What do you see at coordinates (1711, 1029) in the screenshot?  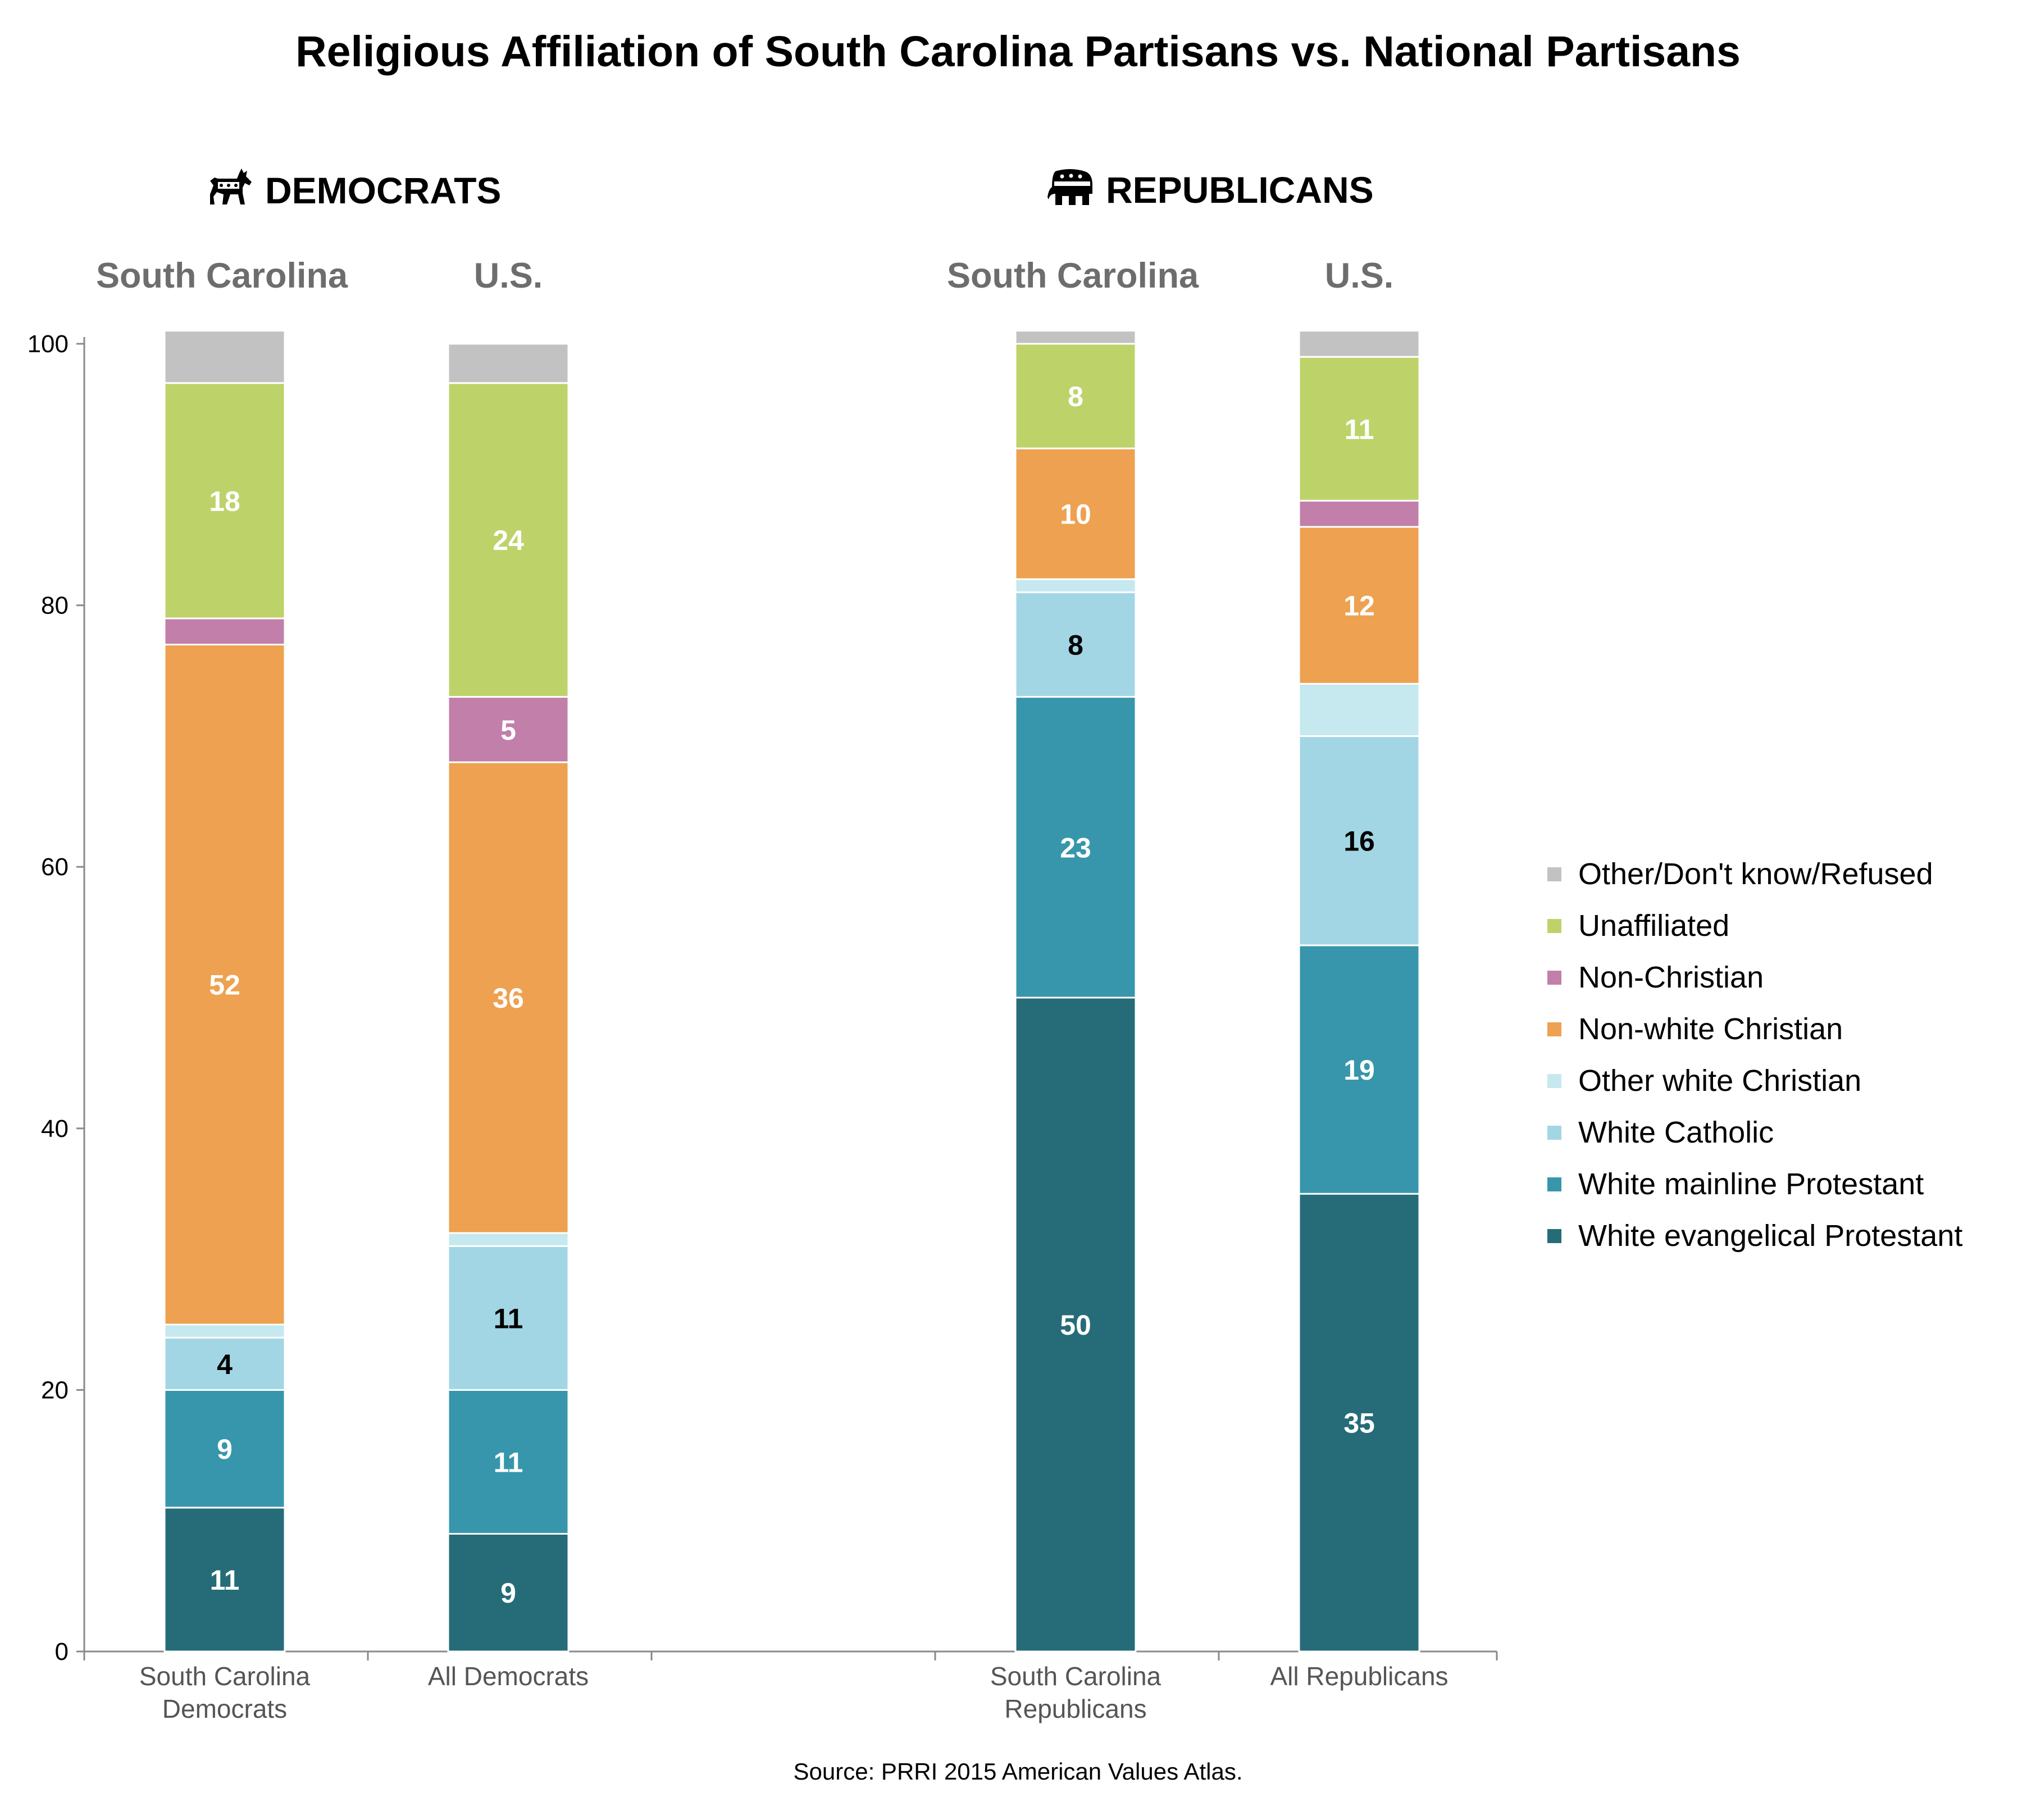 I see `legend-label: Non-white Christian` at bounding box center [1711, 1029].